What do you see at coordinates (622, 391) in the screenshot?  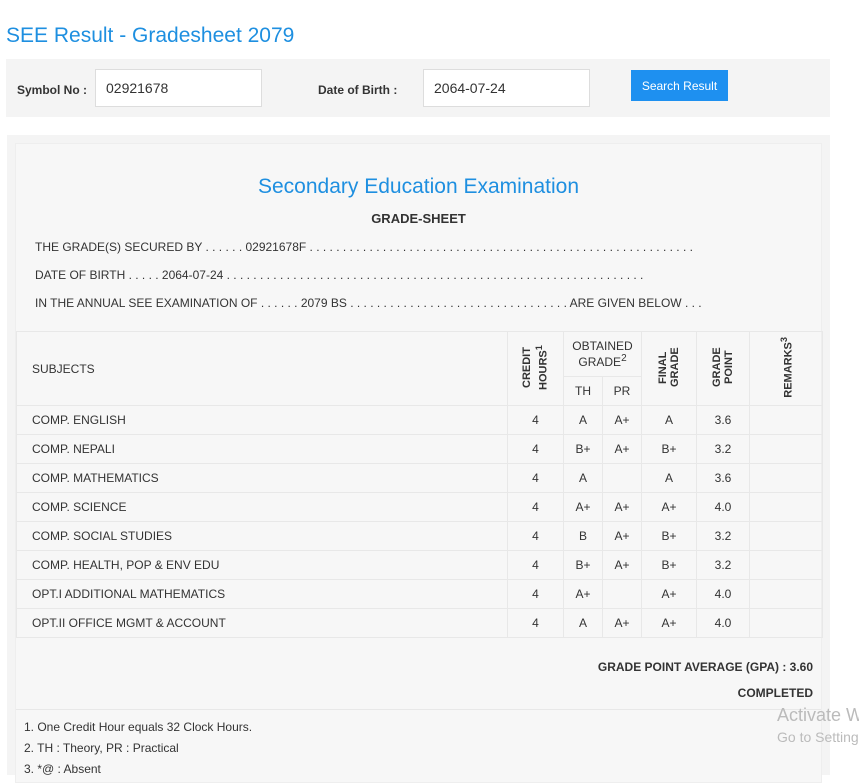 I see `col-pr: PR` at bounding box center [622, 391].